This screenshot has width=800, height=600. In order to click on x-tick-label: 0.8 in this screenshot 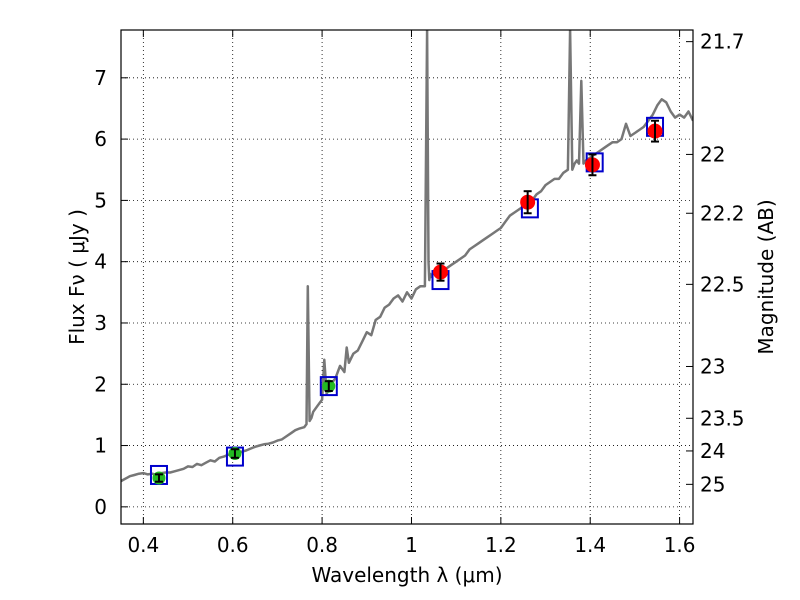, I will do `click(322, 545)`.